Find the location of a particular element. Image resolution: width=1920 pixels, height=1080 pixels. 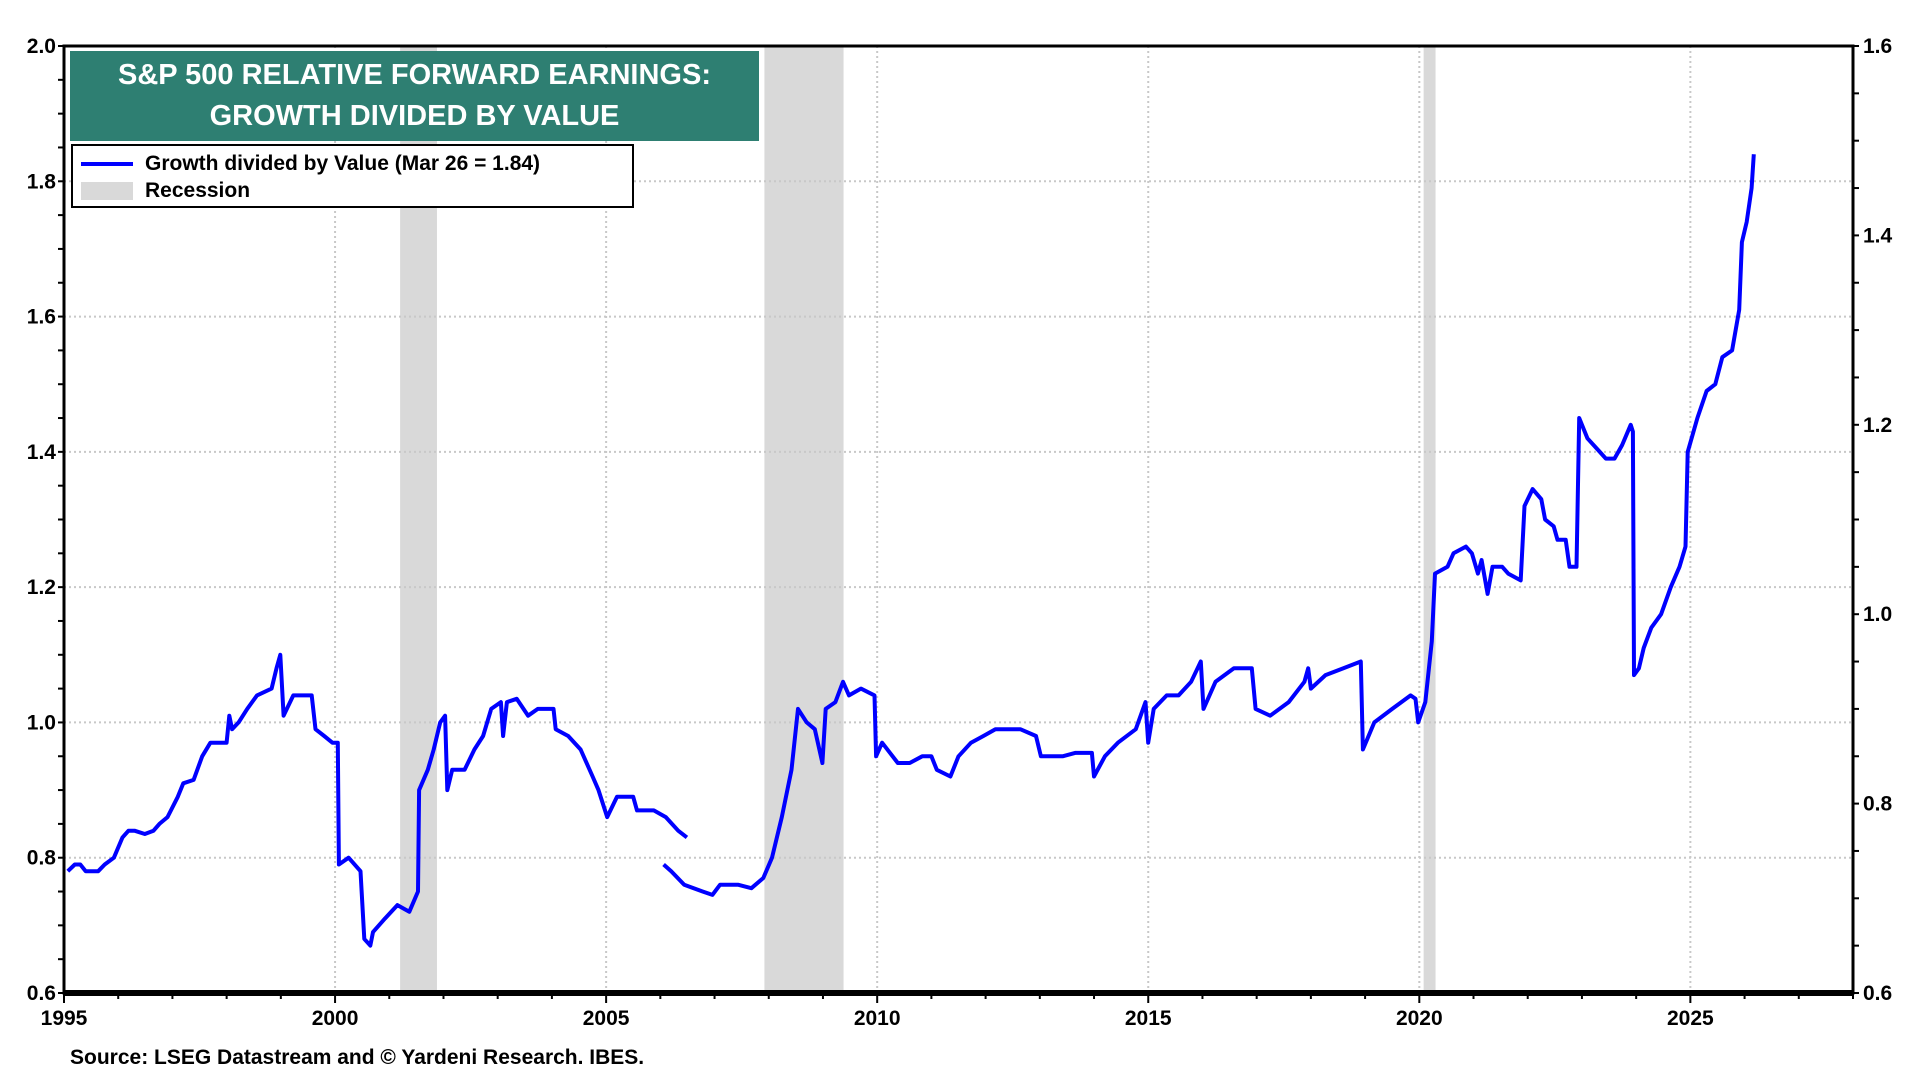

y-tick-label: 1.8 is located at coordinates (42, 181).